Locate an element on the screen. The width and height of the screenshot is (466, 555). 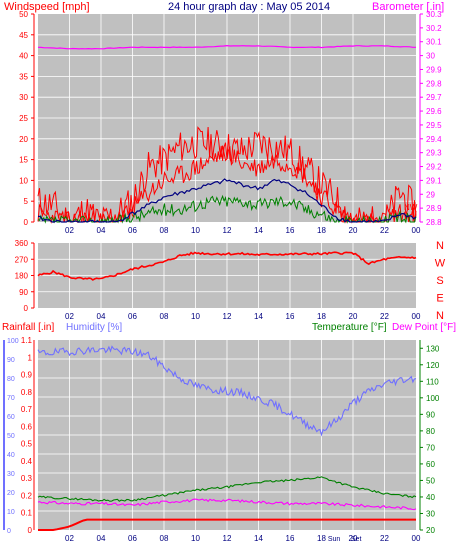
rainfall-line is located at coordinates (227, 524).